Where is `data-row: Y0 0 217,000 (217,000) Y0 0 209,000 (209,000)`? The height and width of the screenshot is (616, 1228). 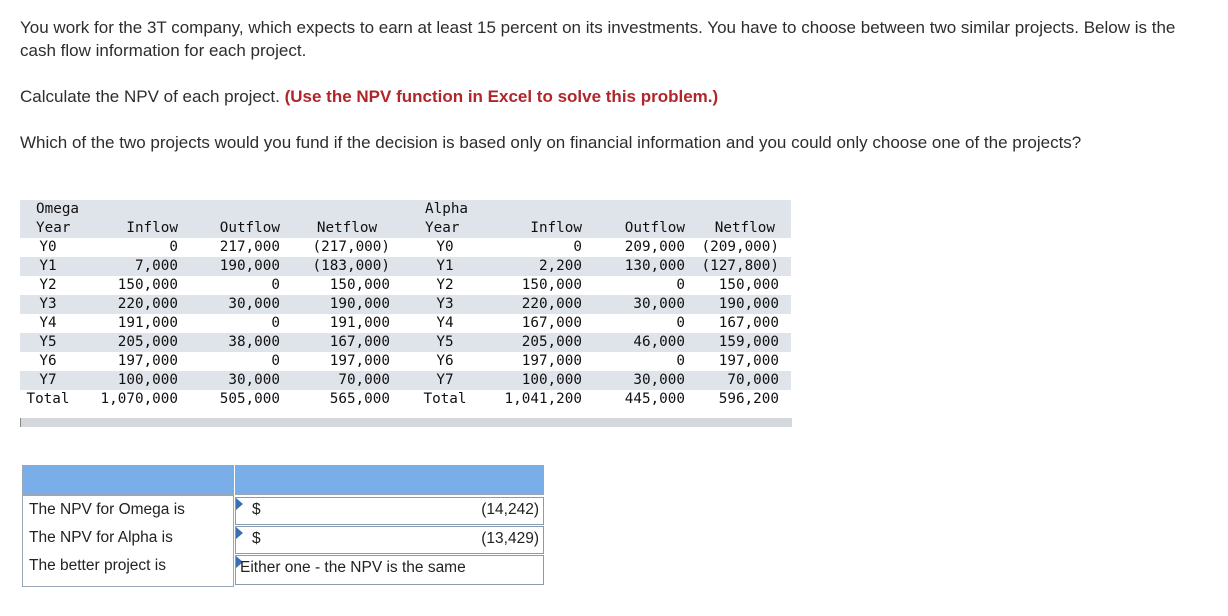 data-row: Y0 0 217,000 (217,000) Y0 0 209,000 (209,000) is located at coordinates (405, 247).